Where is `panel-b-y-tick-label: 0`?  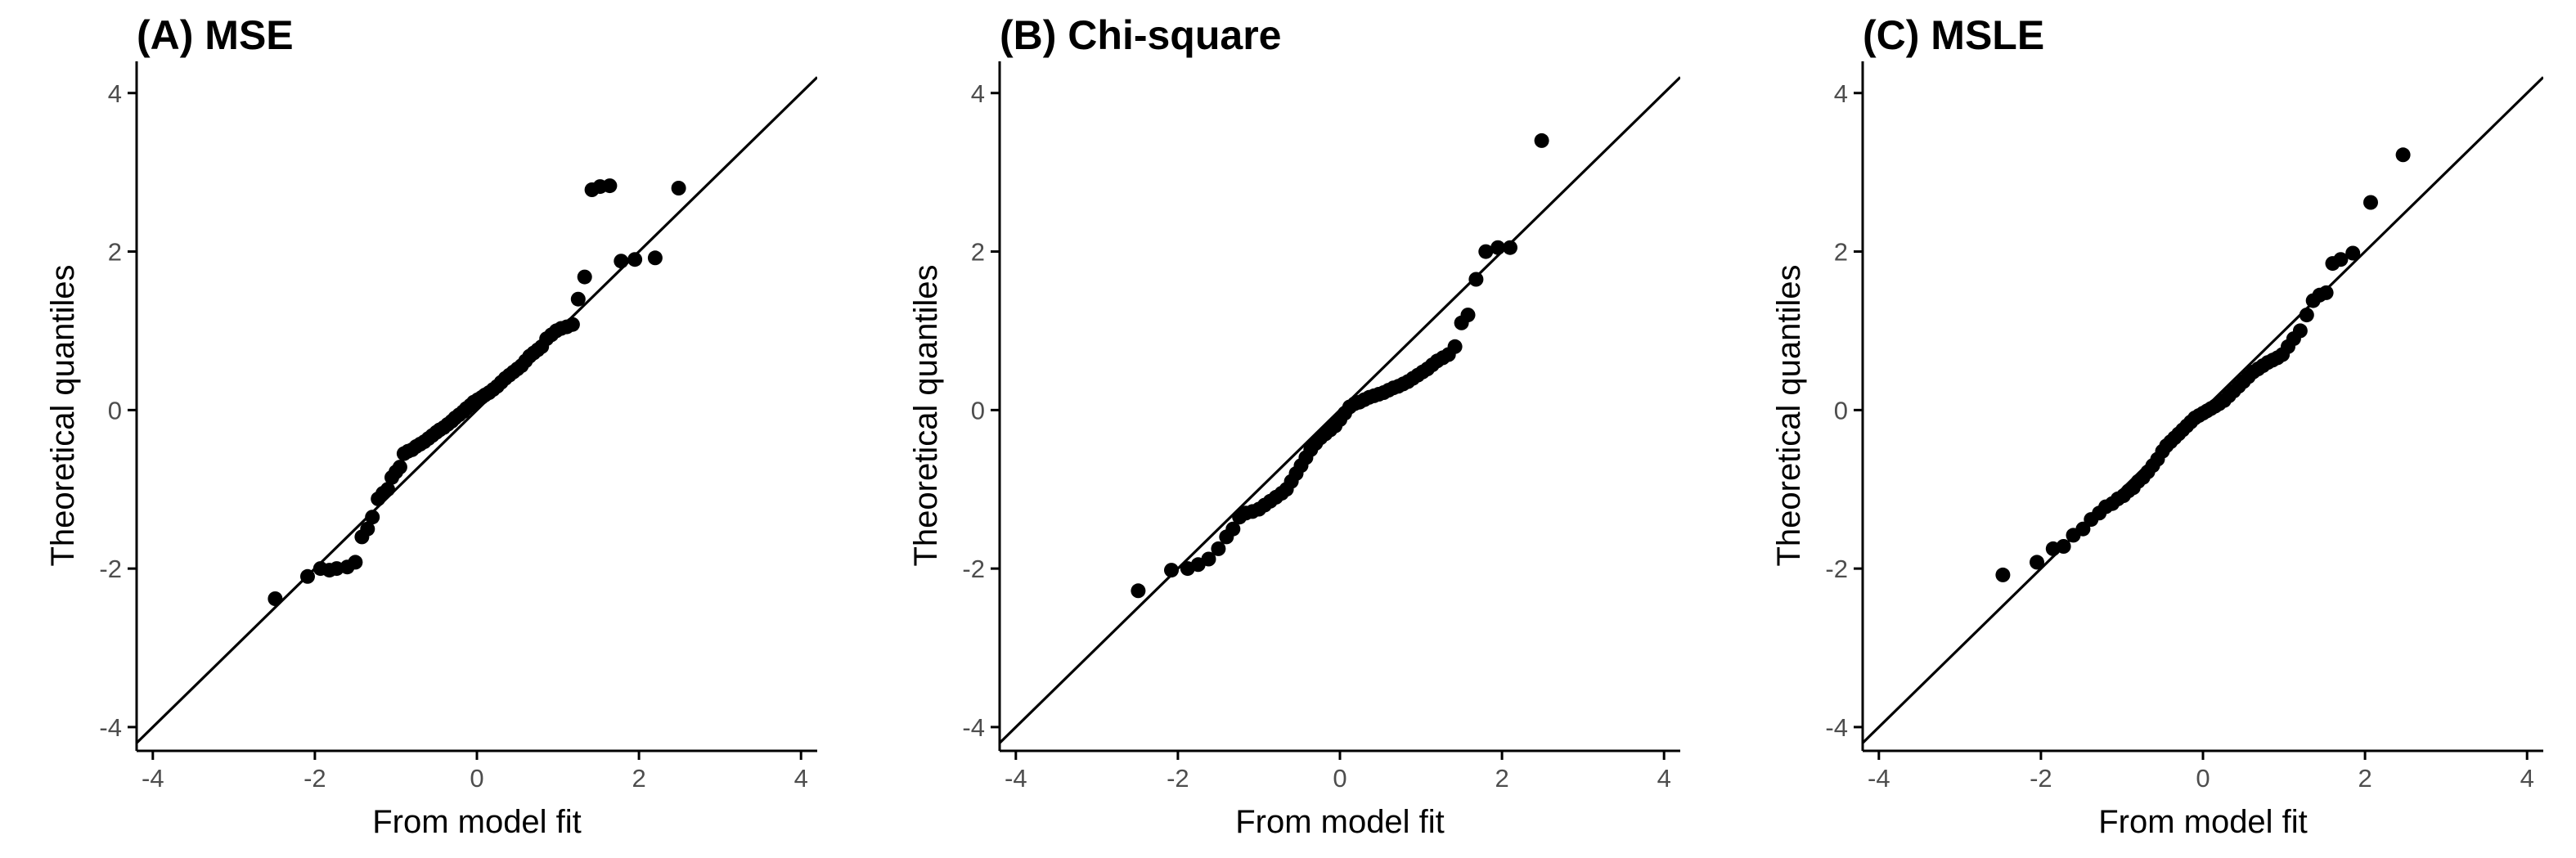 panel-b-y-tick-label: 0 is located at coordinates (978, 410).